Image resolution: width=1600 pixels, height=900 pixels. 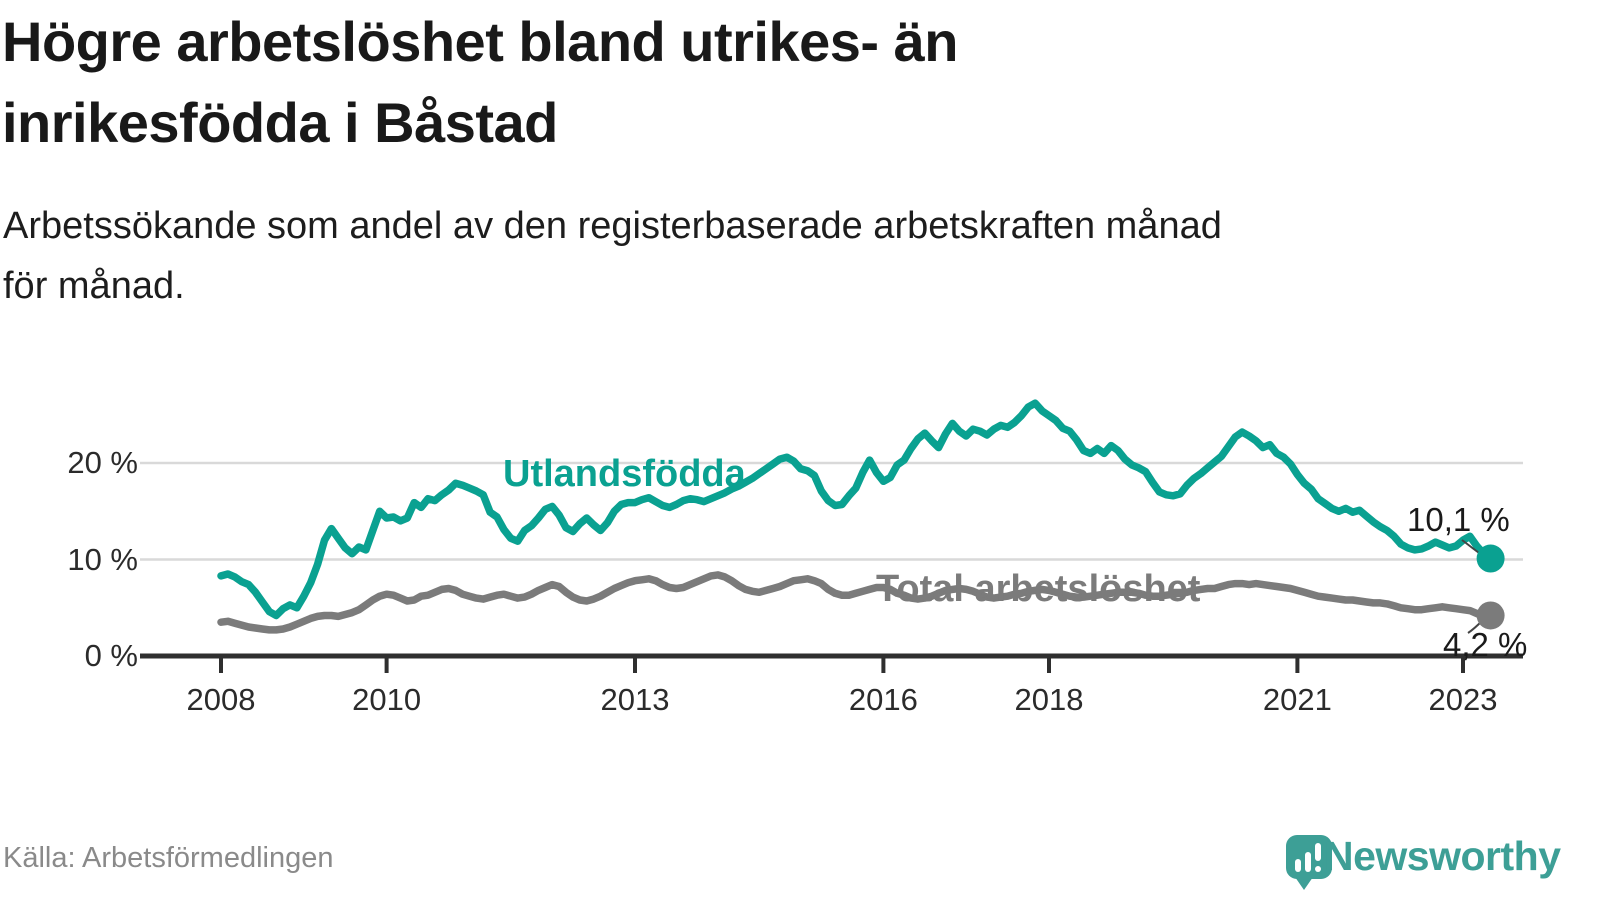 What do you see at coordinates (102, 462) in the screenshot?
I see `y-tick-label: 20 %` at bounding box center [102, 462].